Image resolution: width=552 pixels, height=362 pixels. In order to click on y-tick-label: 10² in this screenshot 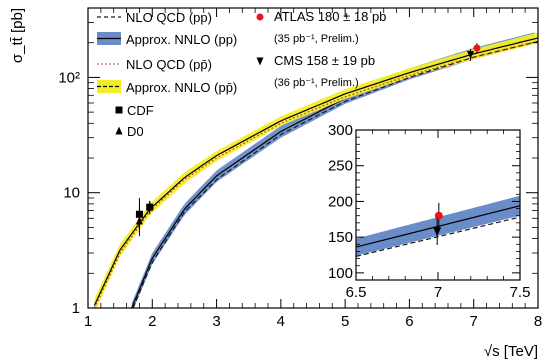, I will do `click(69, 77)`.